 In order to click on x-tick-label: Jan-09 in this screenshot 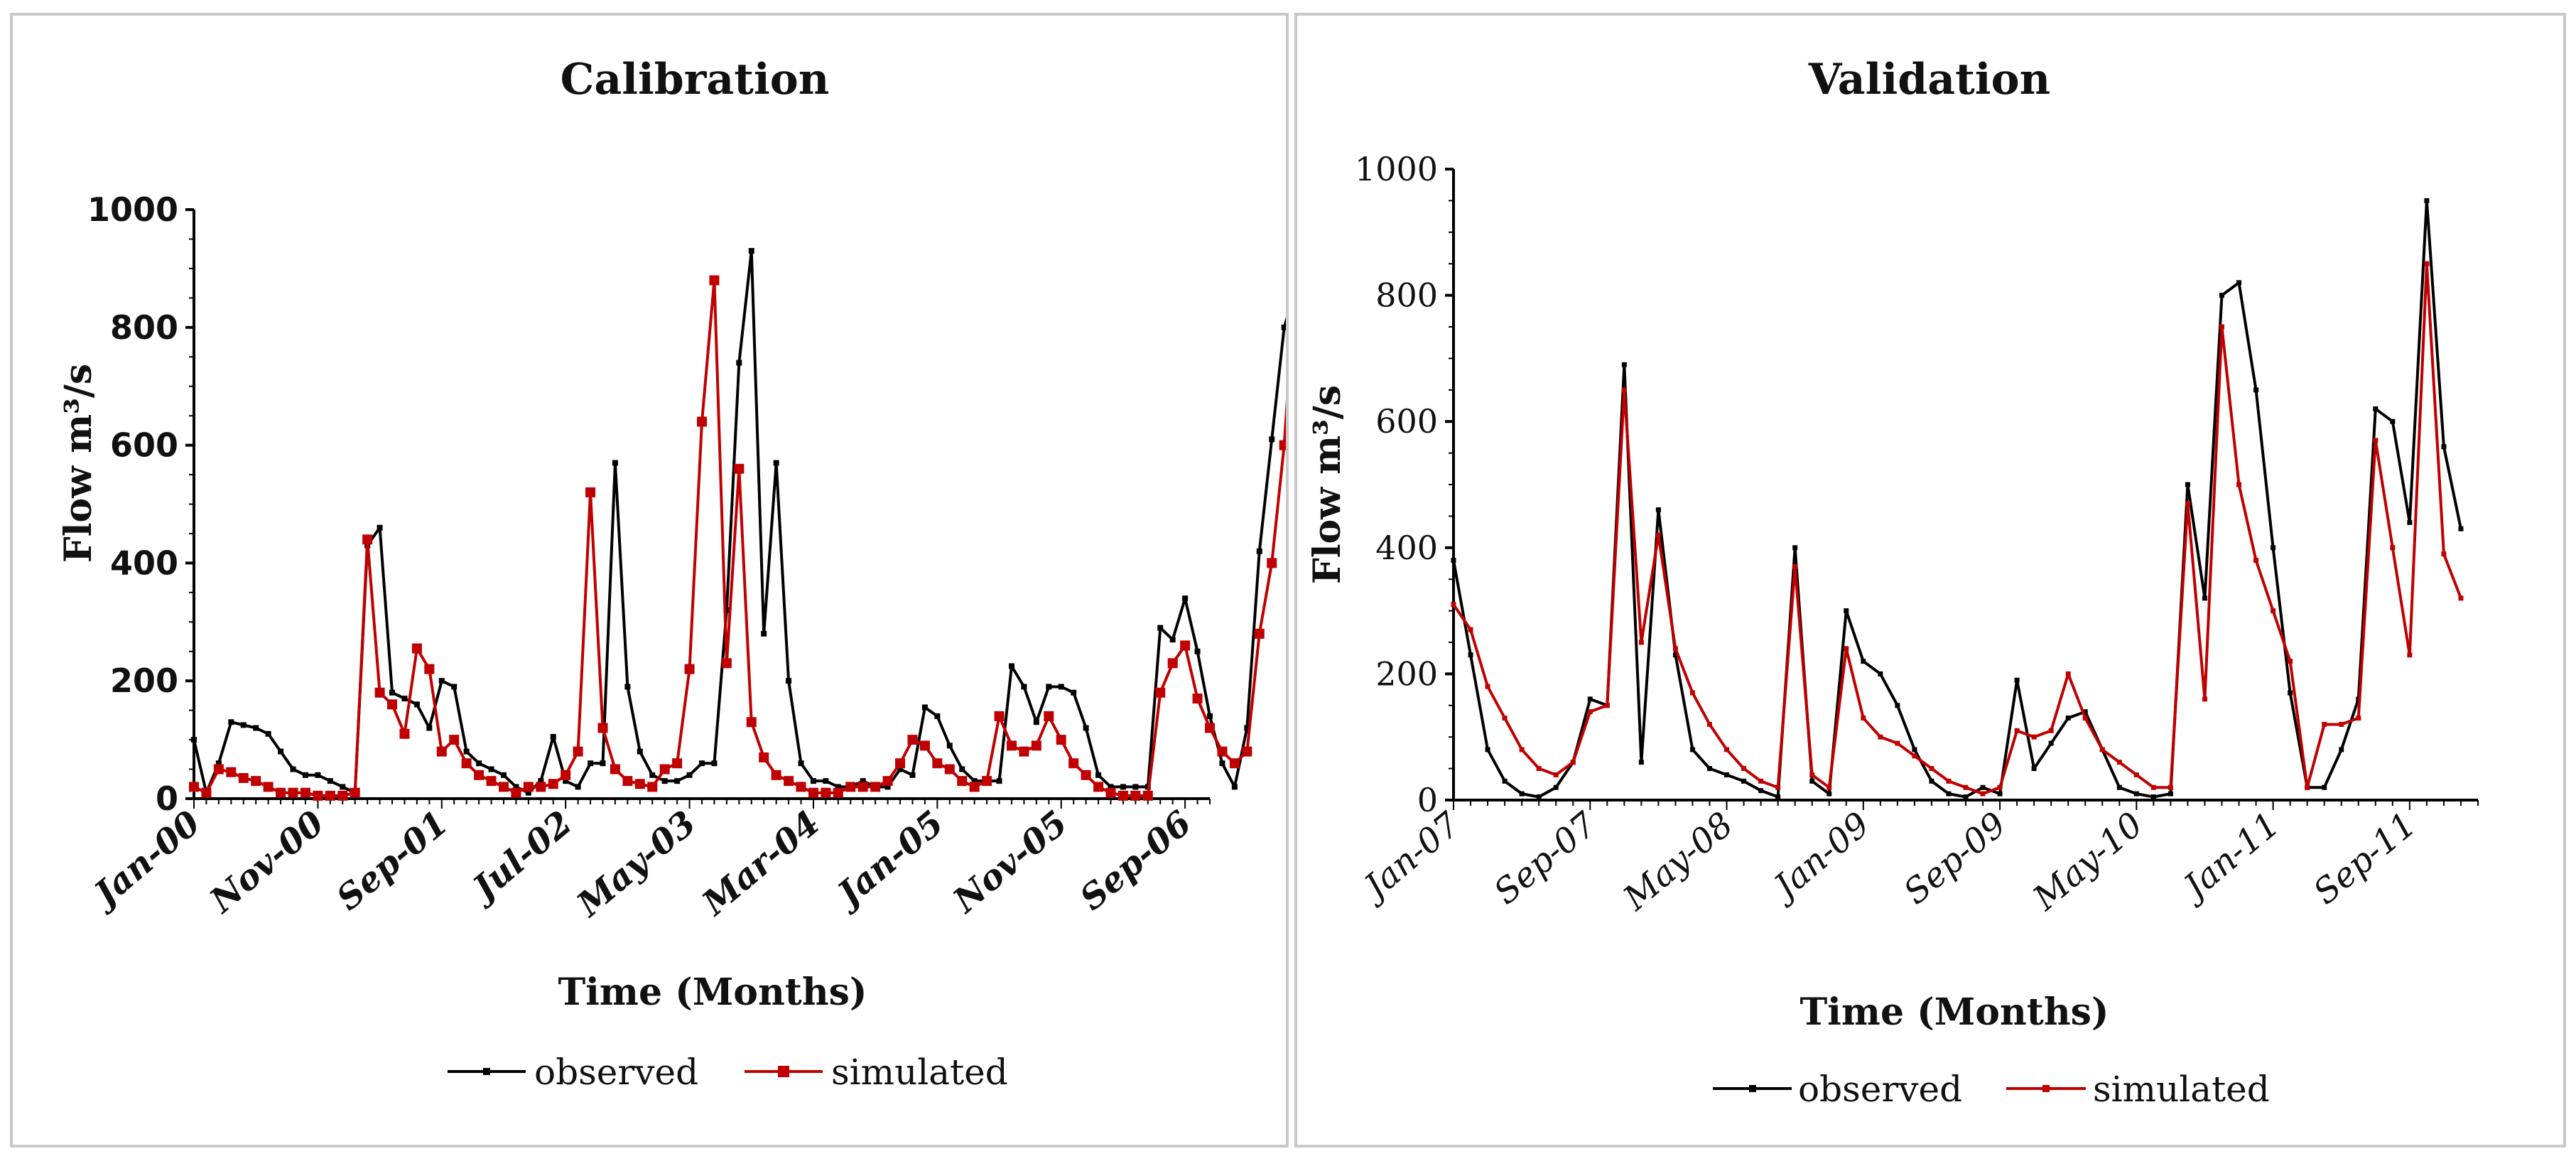, I will do `click(1819, 857)`.